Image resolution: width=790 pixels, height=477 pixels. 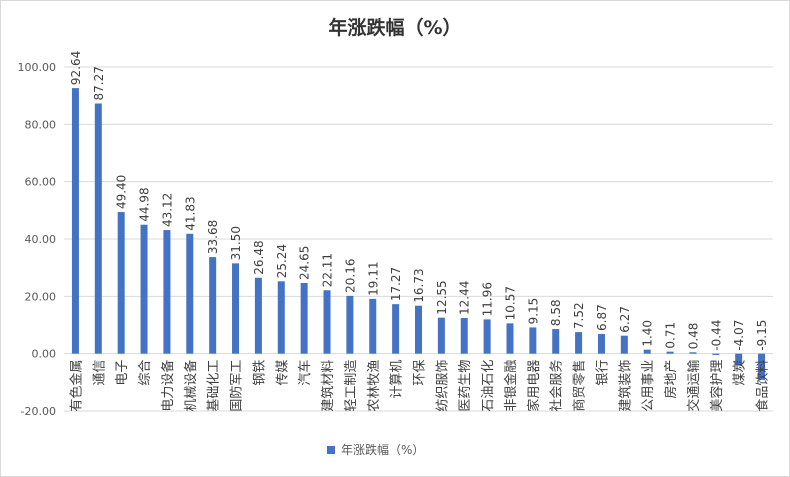 I want to click on x-tick-label: 电子, so click(x=122, y=373).